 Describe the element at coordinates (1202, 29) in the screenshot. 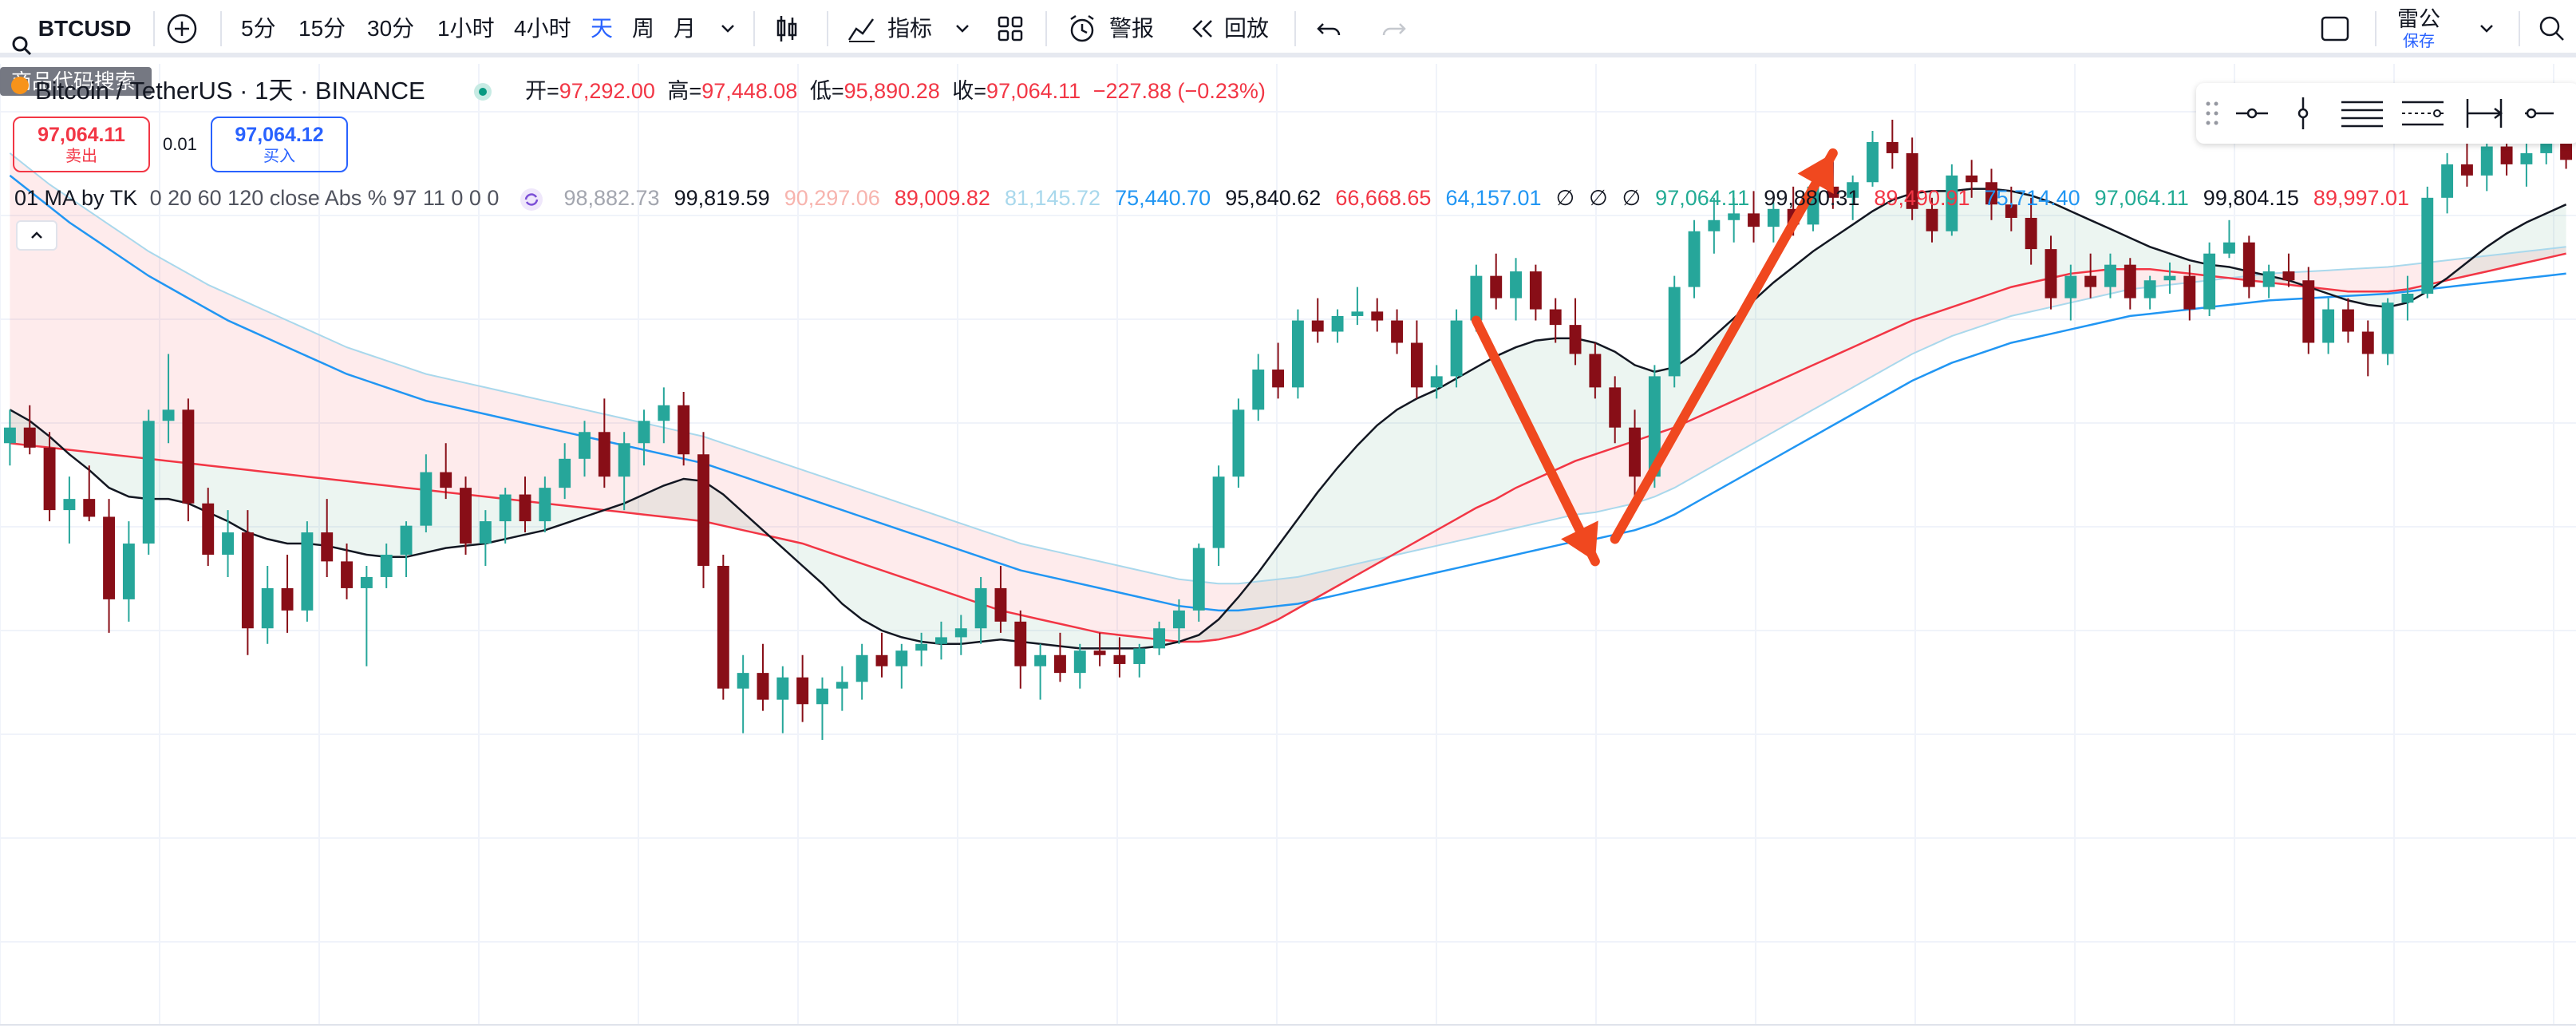

I see `rewind-icon` at that location.